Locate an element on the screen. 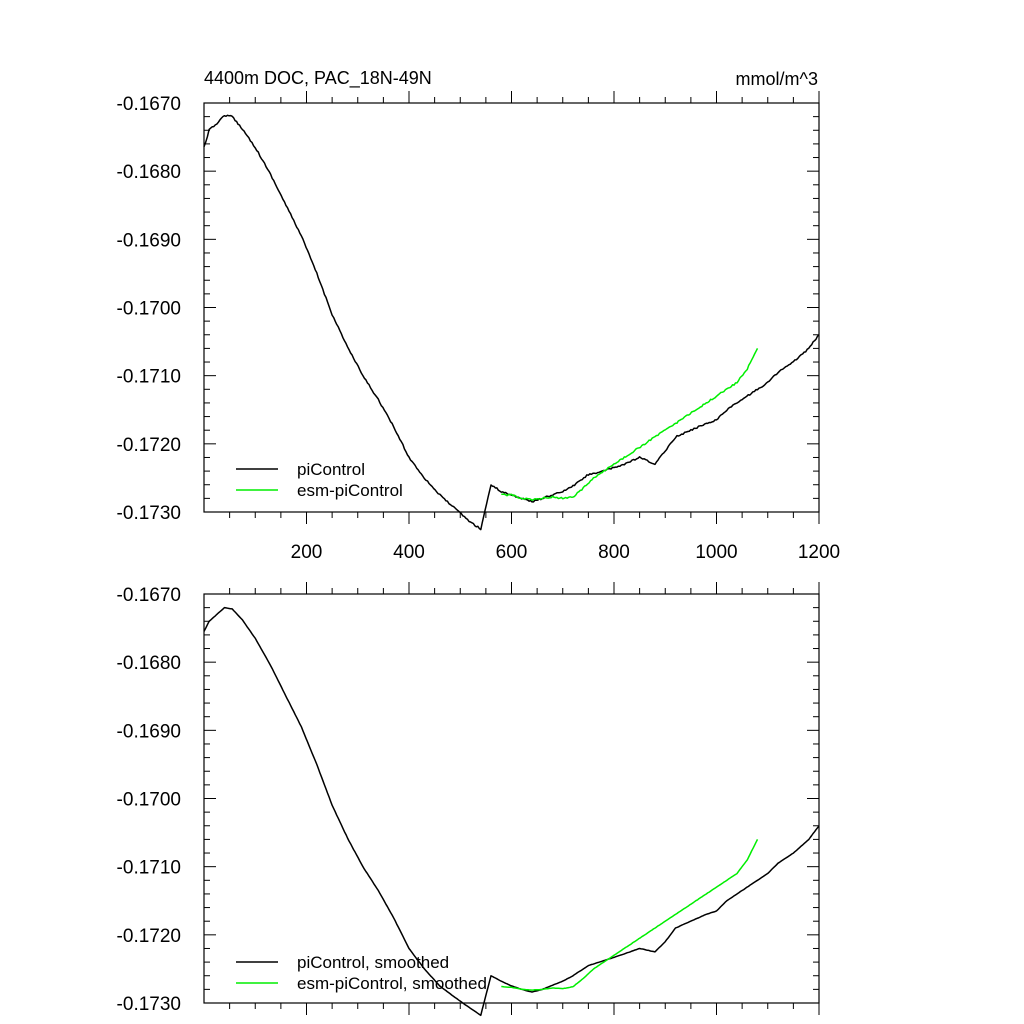  legend-label-esm-picontrol: esm-piControl is located at coordinates (350, 490).